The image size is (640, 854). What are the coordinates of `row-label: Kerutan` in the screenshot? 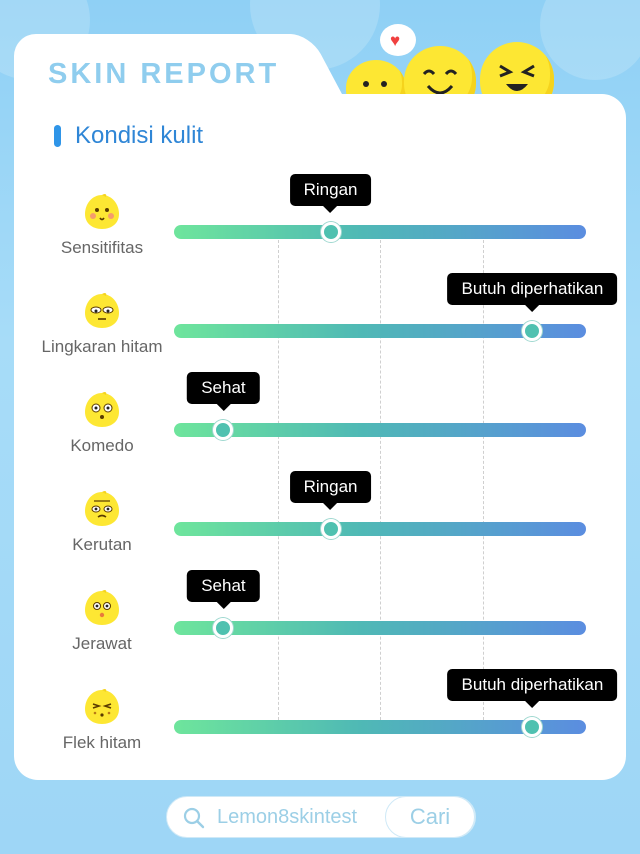 It's located at (102, 544).